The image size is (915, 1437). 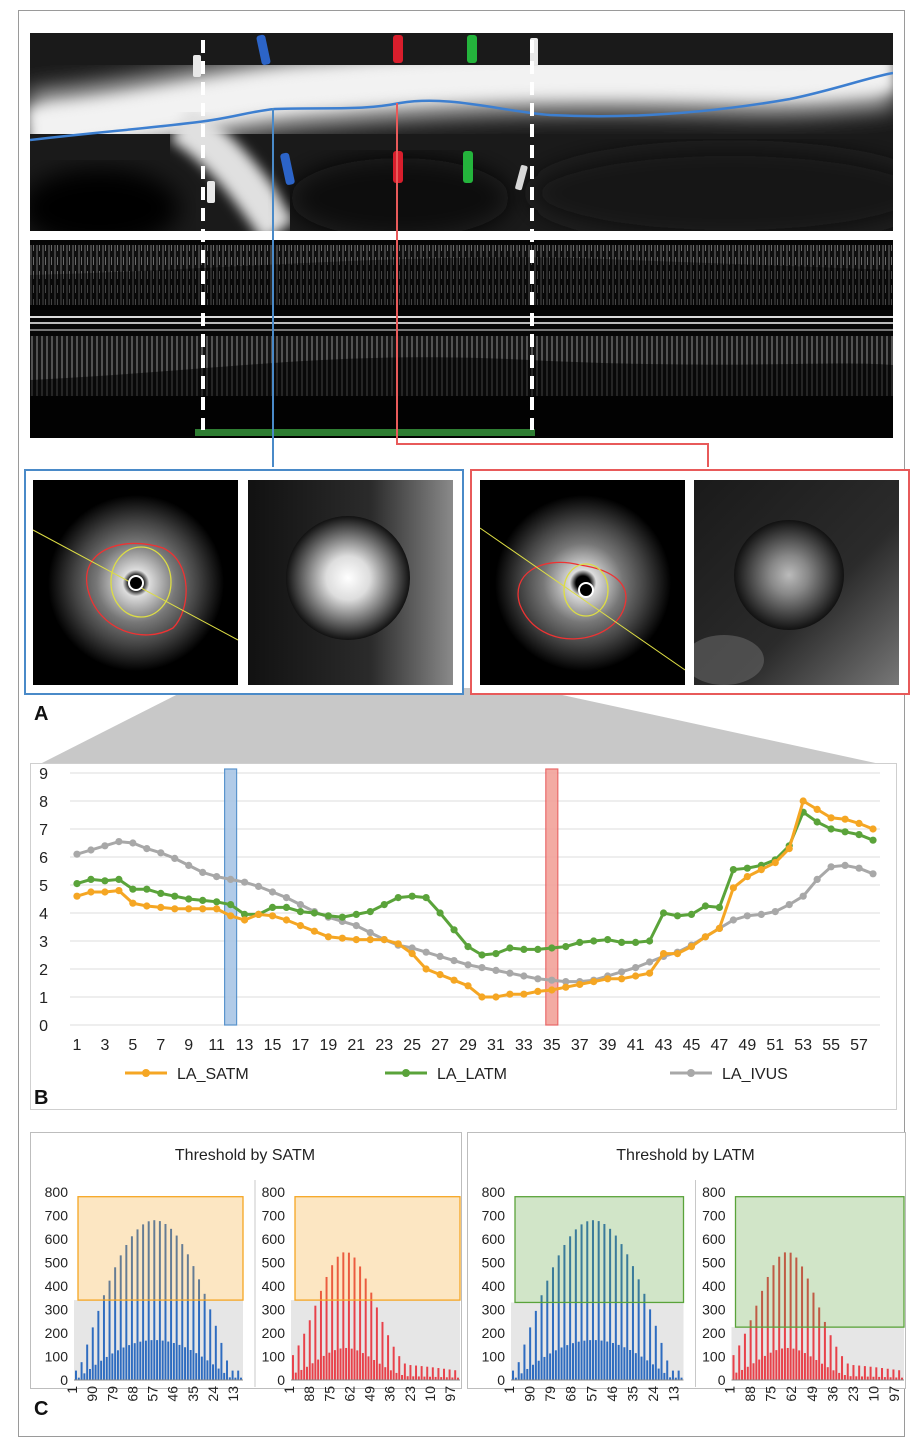 I want to click on x-tick-label: 23, so click(x=384, y=1045).